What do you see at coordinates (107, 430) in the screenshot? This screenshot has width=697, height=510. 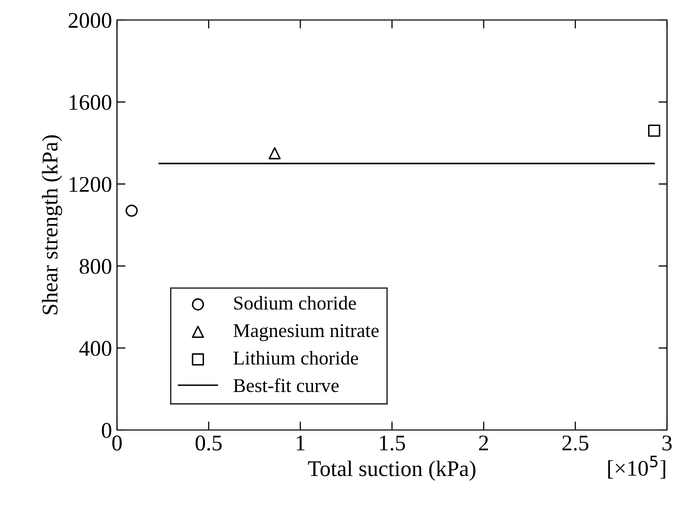 I see `y-tick-label: 0` at bounding box center [107, 430].